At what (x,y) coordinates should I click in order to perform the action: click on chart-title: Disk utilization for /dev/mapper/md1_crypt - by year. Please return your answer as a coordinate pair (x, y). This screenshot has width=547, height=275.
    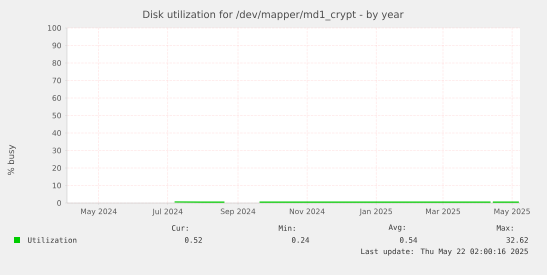
    Looking at the image, I should click on (273, 15).